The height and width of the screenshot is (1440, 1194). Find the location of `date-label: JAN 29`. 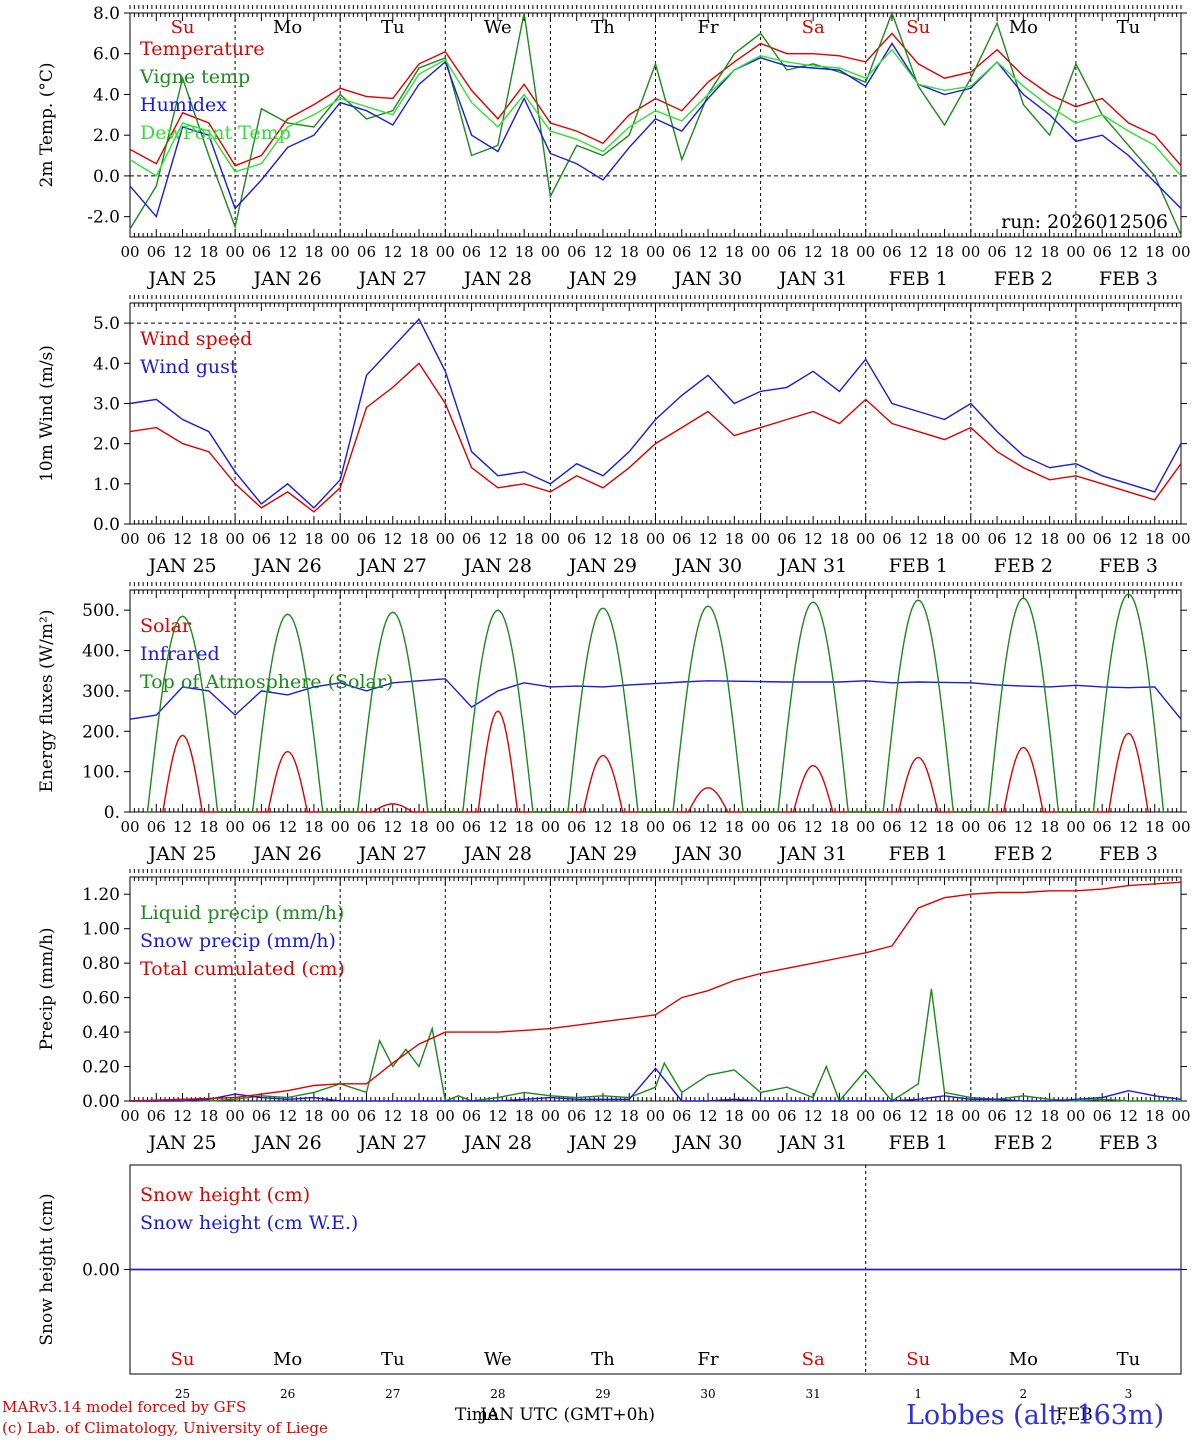

date-label: JAN 29 is located at coordinates (602, 566).